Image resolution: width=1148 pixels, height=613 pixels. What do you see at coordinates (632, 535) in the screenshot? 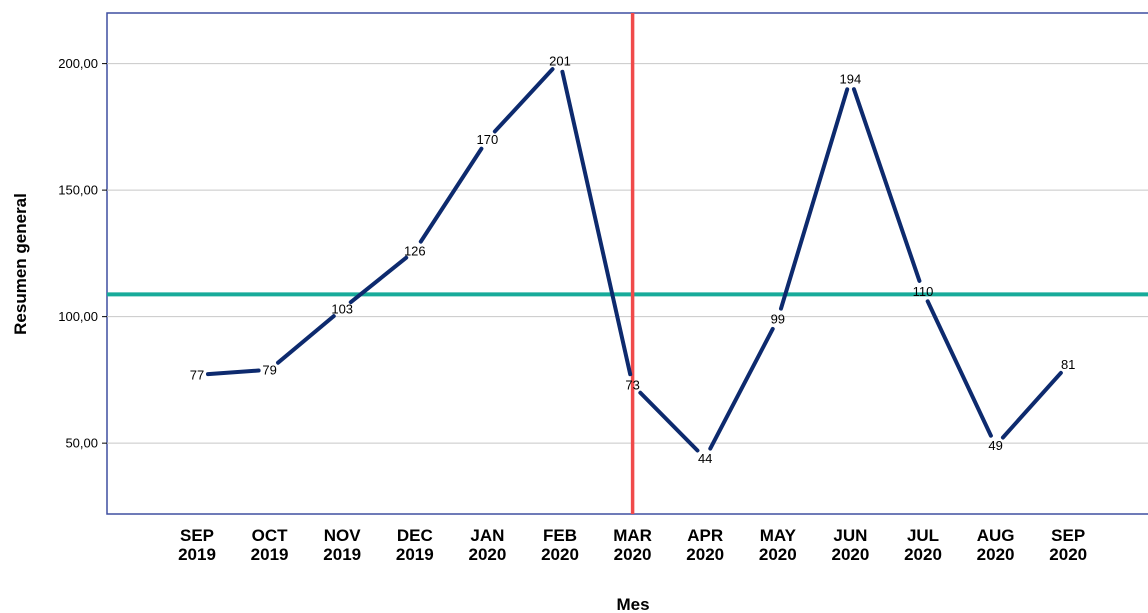
I see `x-tick-month: MAR` at bounding box center [632, 535].